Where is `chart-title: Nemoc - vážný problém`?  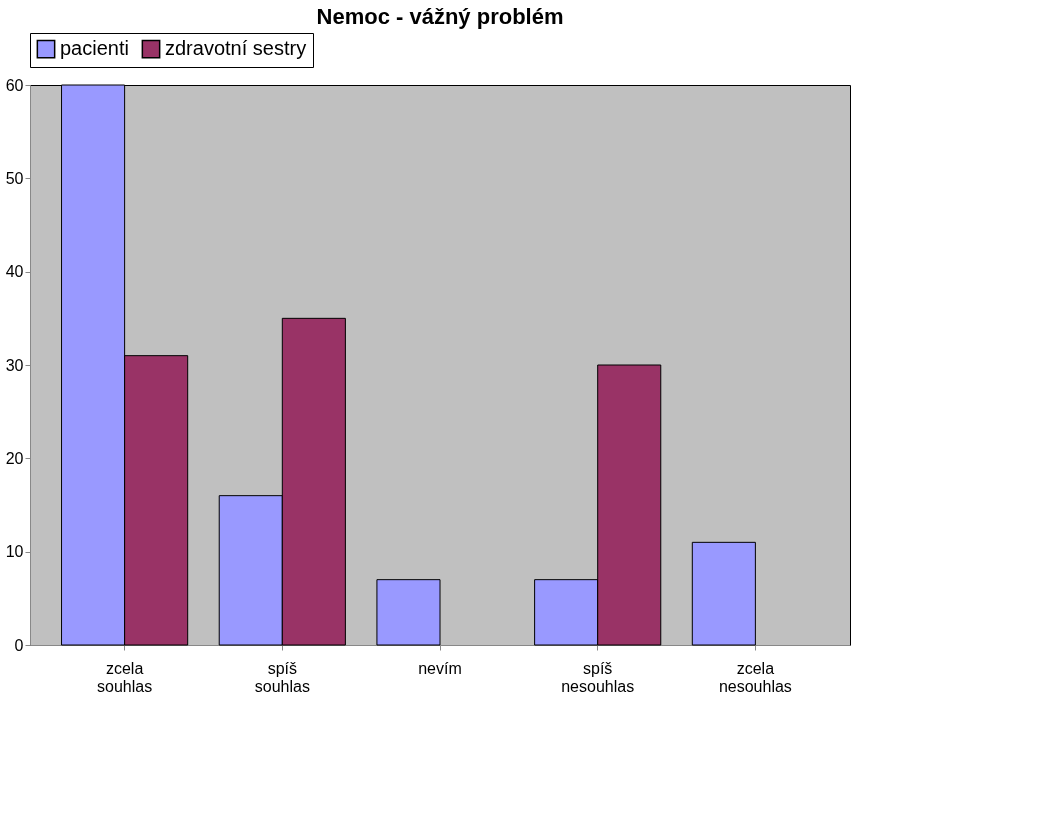
chart-title: Nemoc - vážný problém is located at coordinates (440, 16).